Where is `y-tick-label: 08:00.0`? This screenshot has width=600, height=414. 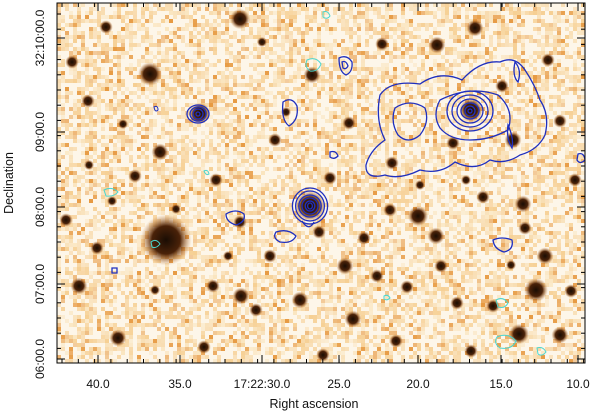
y-tick-label: 08:00.0 is located at coordinates (40, 207).